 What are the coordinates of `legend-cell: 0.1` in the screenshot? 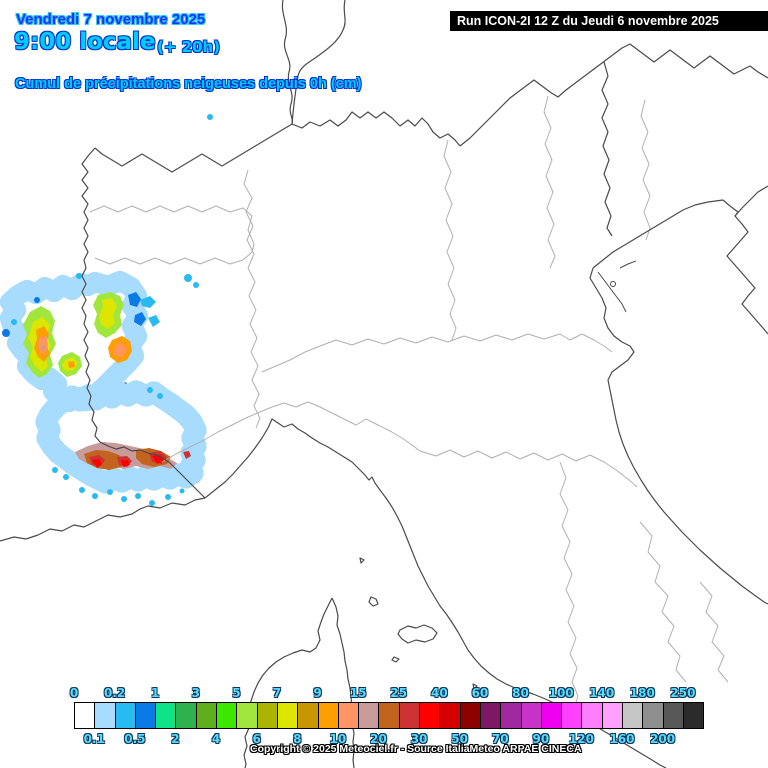 It's located at (100, 724).